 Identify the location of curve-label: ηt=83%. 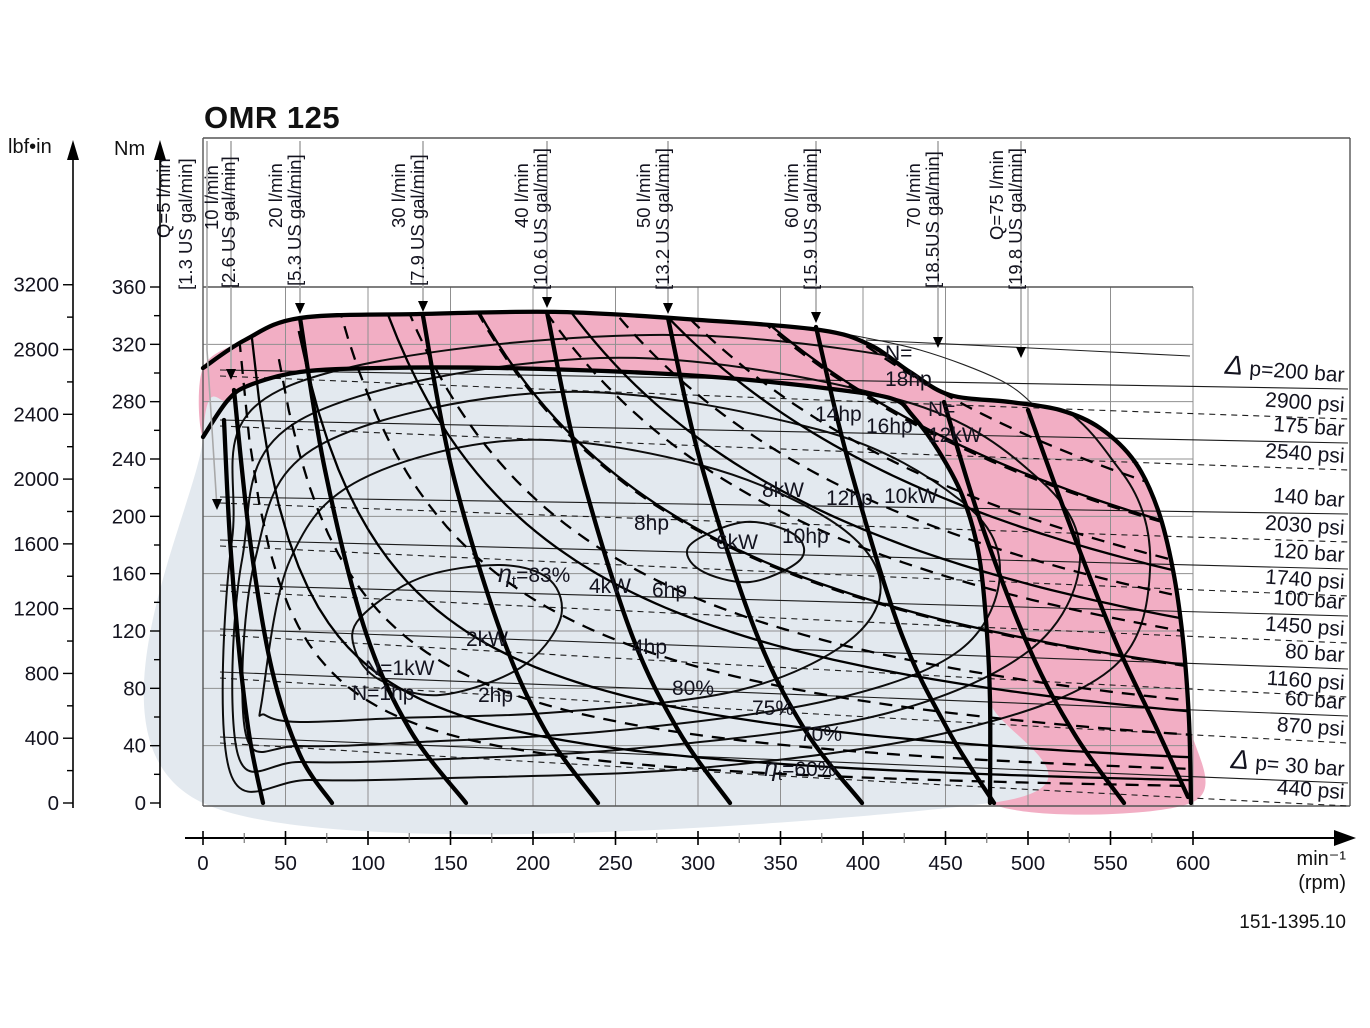
(534, 575).